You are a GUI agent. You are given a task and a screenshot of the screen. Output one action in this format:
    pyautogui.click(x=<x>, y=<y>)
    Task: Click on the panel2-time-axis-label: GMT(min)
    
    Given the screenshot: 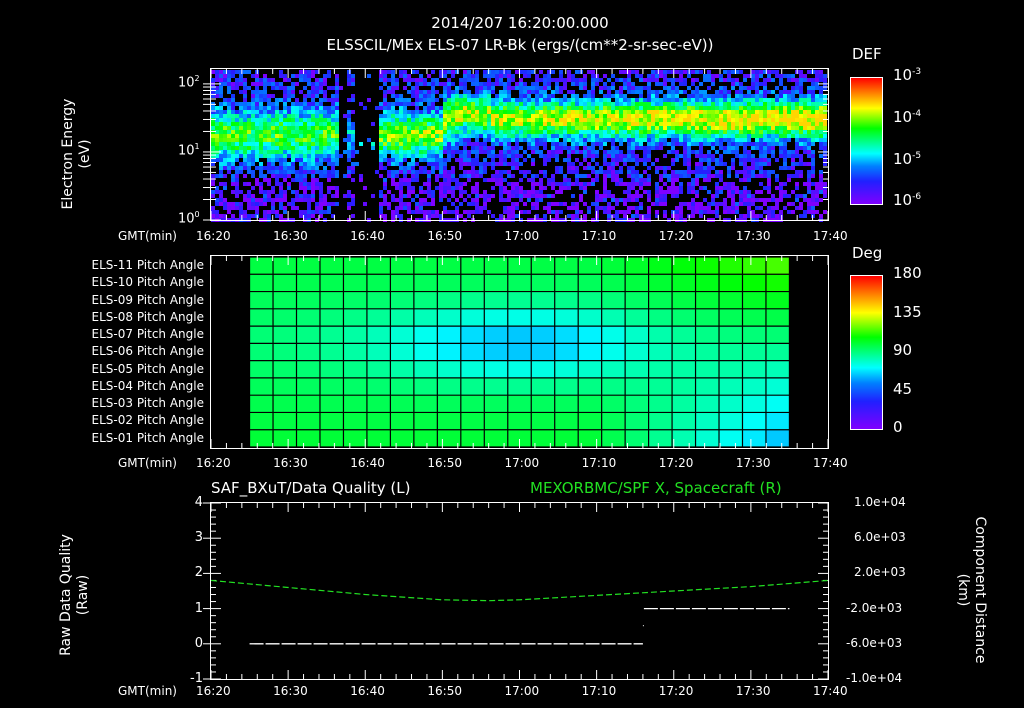 What is the action you would take?
    pyautogui.click(x=147, y=463)
    